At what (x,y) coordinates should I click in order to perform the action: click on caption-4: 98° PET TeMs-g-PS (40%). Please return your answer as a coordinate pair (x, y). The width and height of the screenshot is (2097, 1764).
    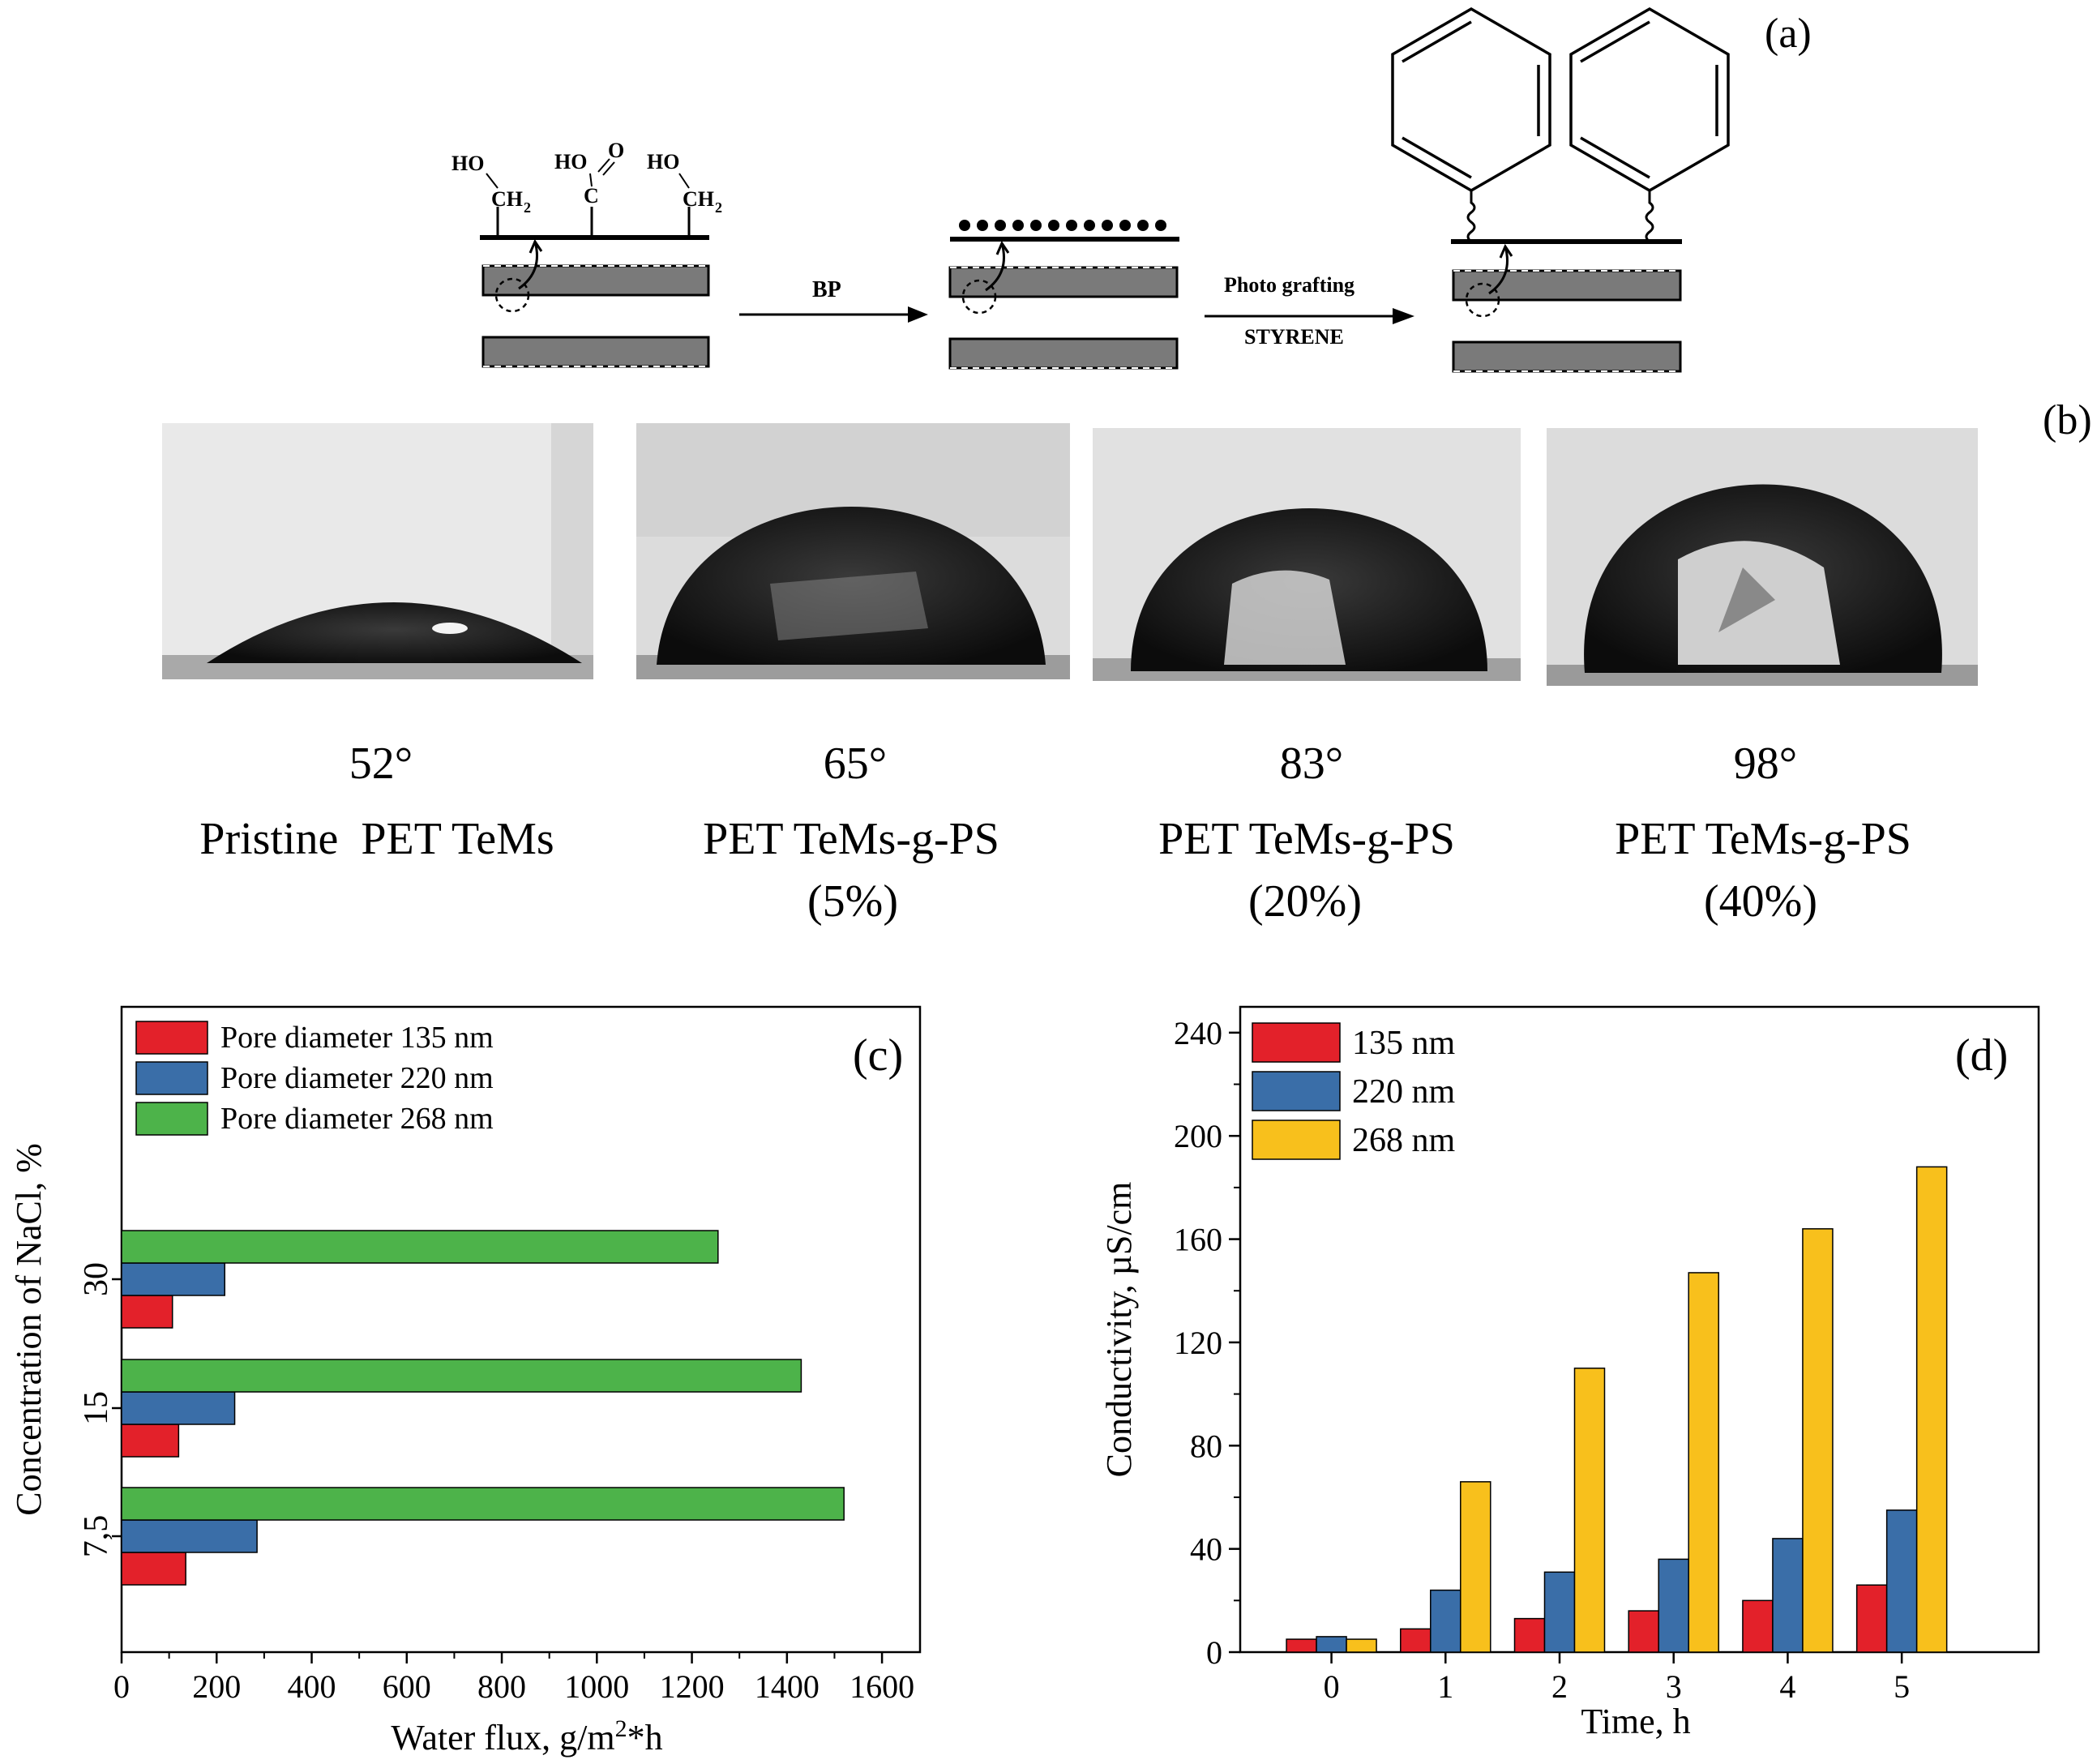
    Looking at the image, I should click on (1763, 833).